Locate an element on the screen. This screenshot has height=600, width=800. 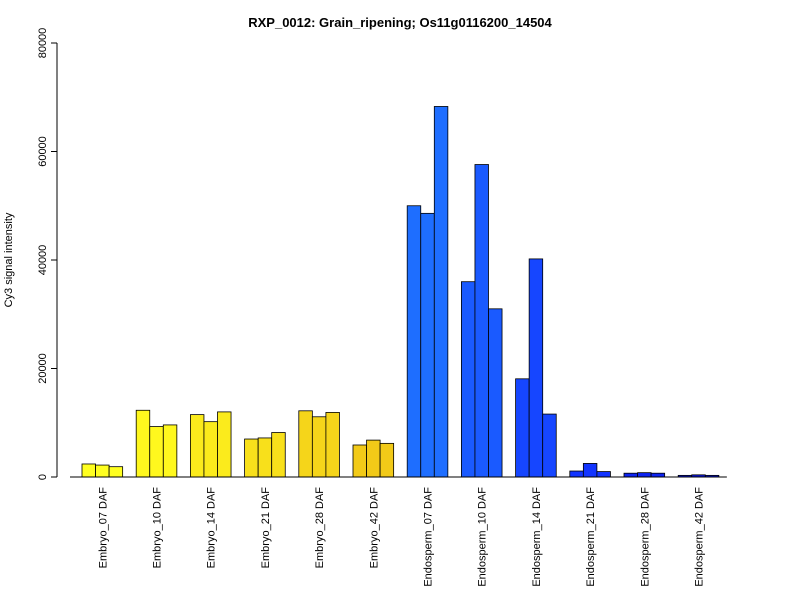
y-axis: 0 20000 40000 60000 80000 is located at coordinates (47, 254).